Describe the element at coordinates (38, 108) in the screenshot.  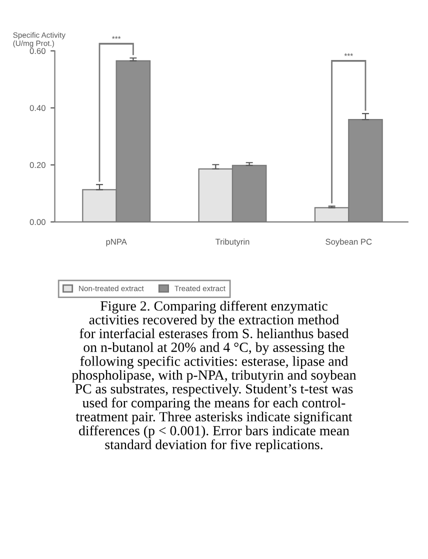
I see `y-tick-label: 0.40` at that location.